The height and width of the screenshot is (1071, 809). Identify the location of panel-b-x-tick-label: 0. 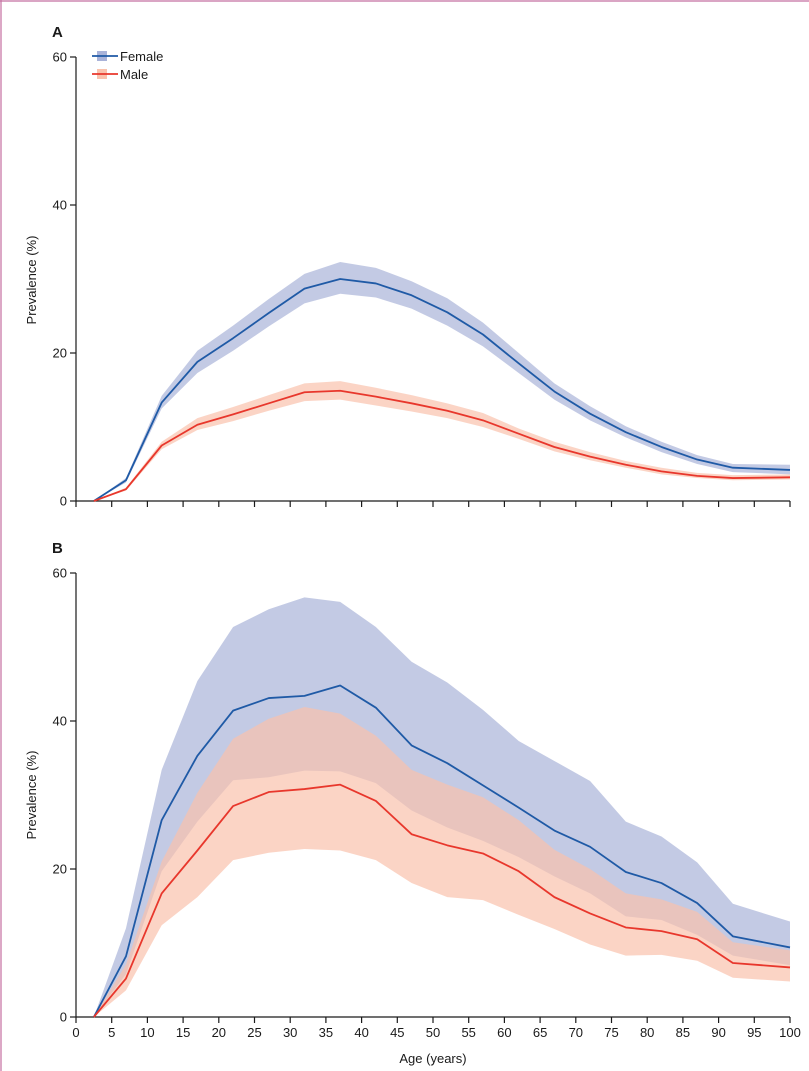
(75, 1032).